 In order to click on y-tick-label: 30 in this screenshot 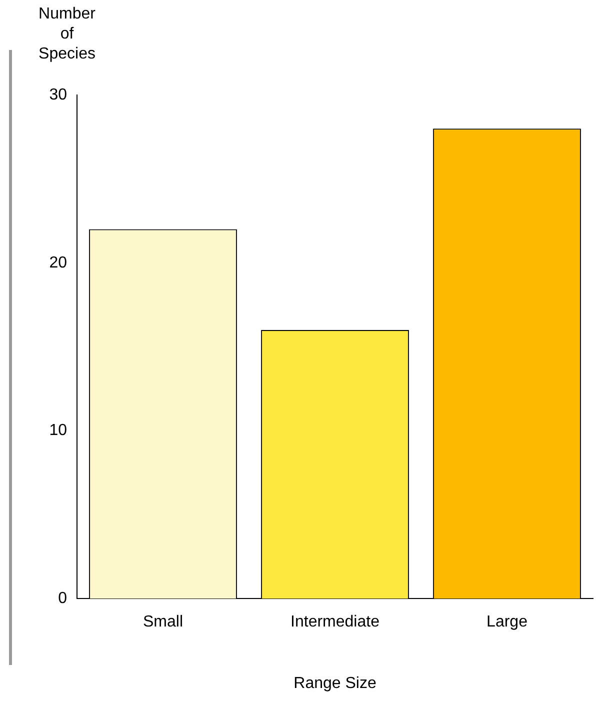, I will do `click(58, 95)`.